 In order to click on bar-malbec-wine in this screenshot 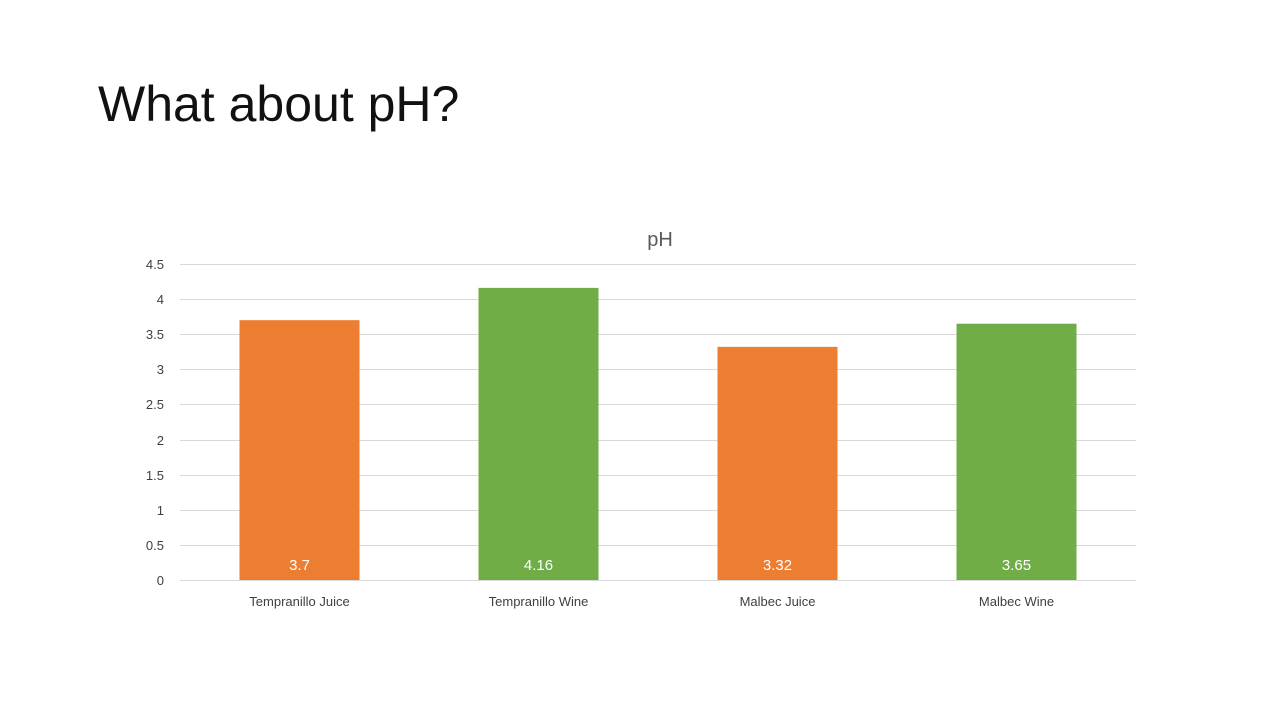, I will do `click(1016, 451)`.